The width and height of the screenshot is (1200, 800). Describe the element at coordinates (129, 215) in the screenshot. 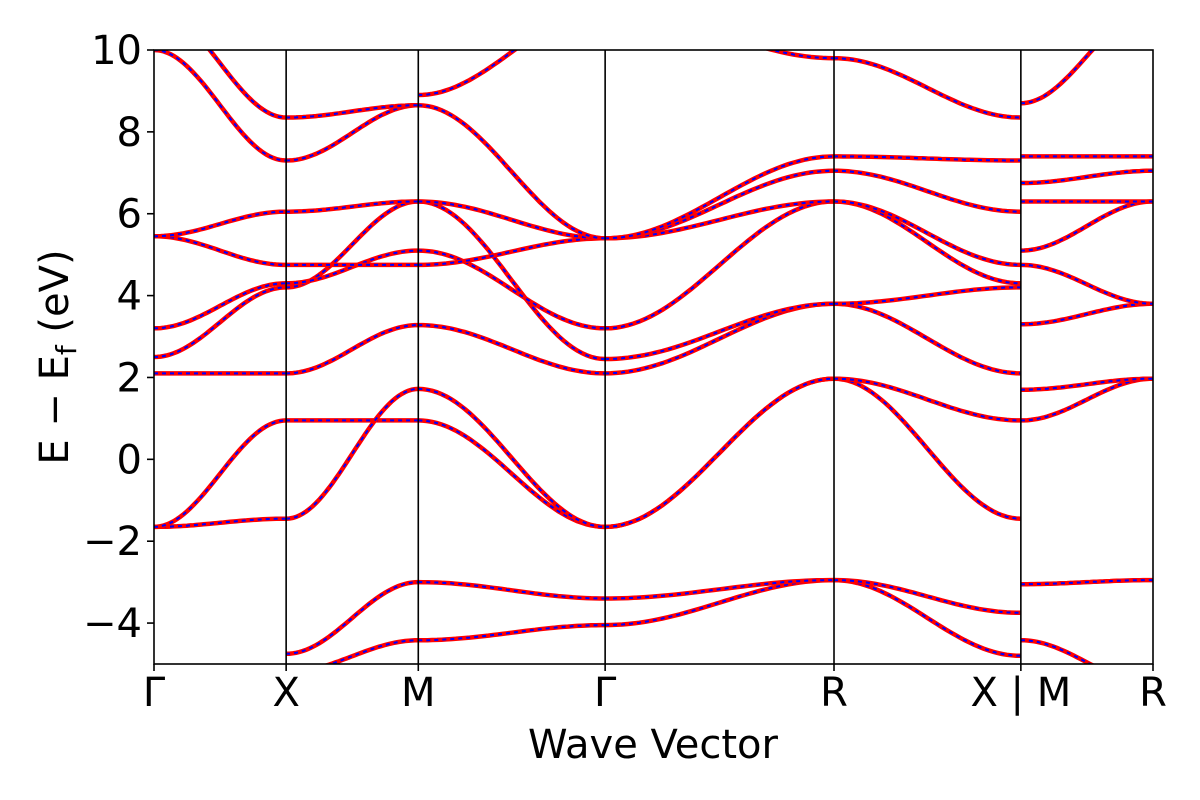

I see `y-tick-label: 6` at that location.